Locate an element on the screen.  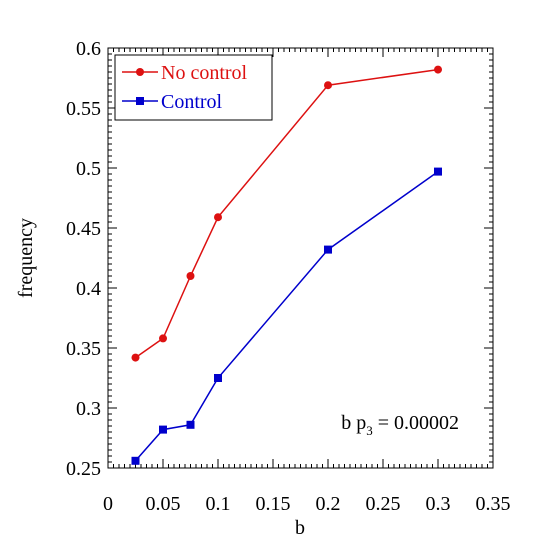
x-tick-label: 0.3 is located at coordinates (438, 504).